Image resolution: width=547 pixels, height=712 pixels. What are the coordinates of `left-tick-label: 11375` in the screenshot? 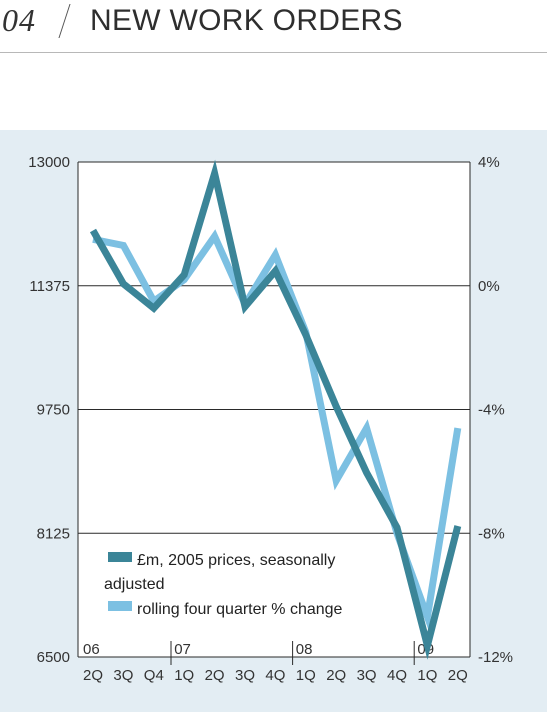 It's located at (49, 286).